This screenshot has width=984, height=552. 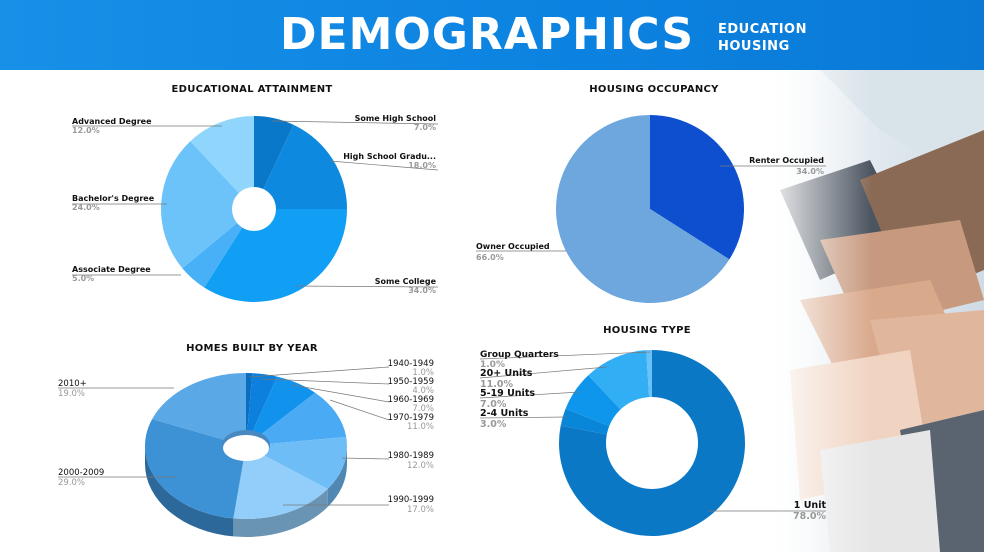 What do you see at coordinates (697, 187) in the screenshot?
I see `occ-slice-renter-occupied` at bounding box center [697, 187].